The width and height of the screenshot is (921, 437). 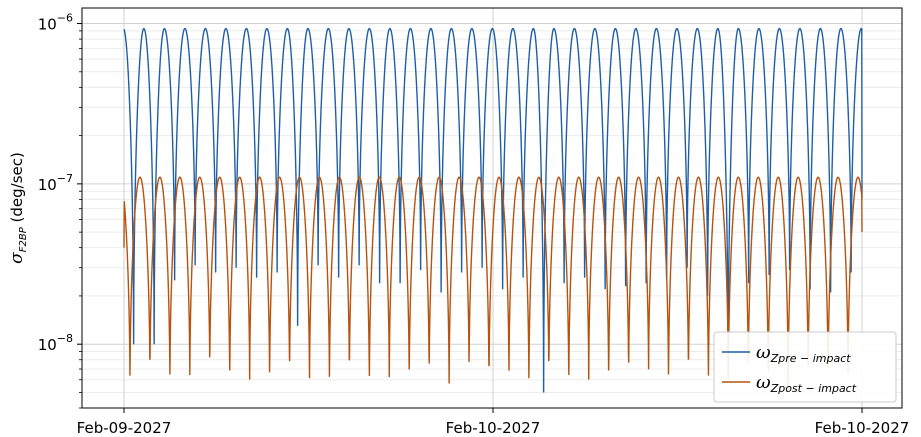 What do you see at coordinates (55, 183) in the screenshot?
I see `y-tick-label: 10⁻⁷` at bounding box center [55, 183].